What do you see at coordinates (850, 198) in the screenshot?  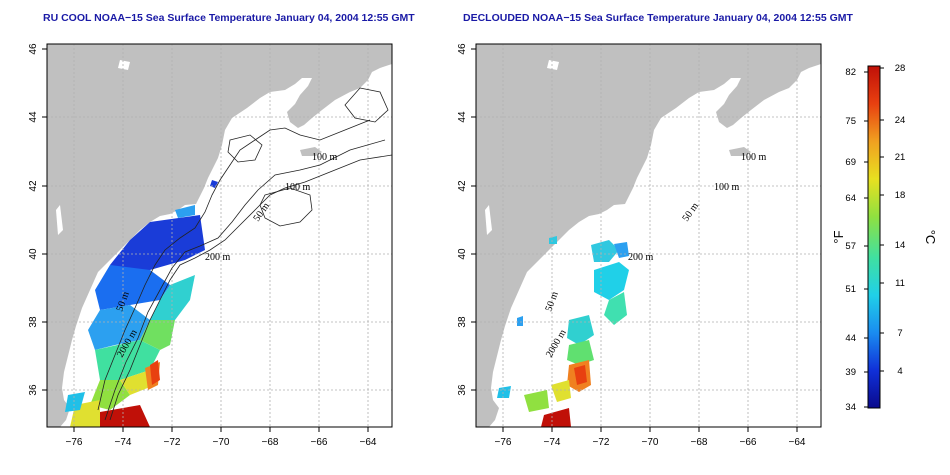 I see `fahrenheit-tick-label: 64` at bounding box center [850, 198].